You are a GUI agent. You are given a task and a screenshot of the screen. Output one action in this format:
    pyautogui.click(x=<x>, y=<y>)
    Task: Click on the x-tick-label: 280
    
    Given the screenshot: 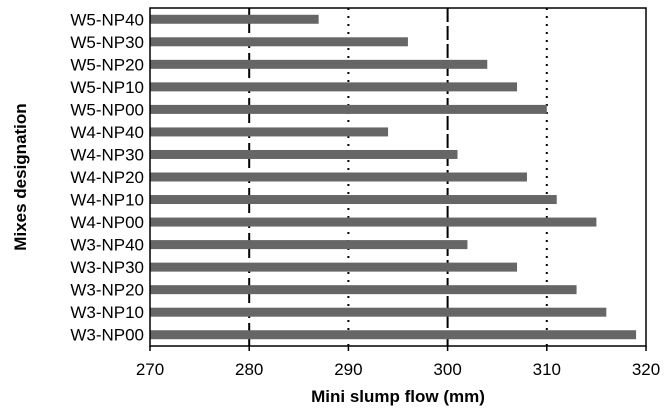 What is the action you would take?
    pyautogui.click(x=249, y=369)
    